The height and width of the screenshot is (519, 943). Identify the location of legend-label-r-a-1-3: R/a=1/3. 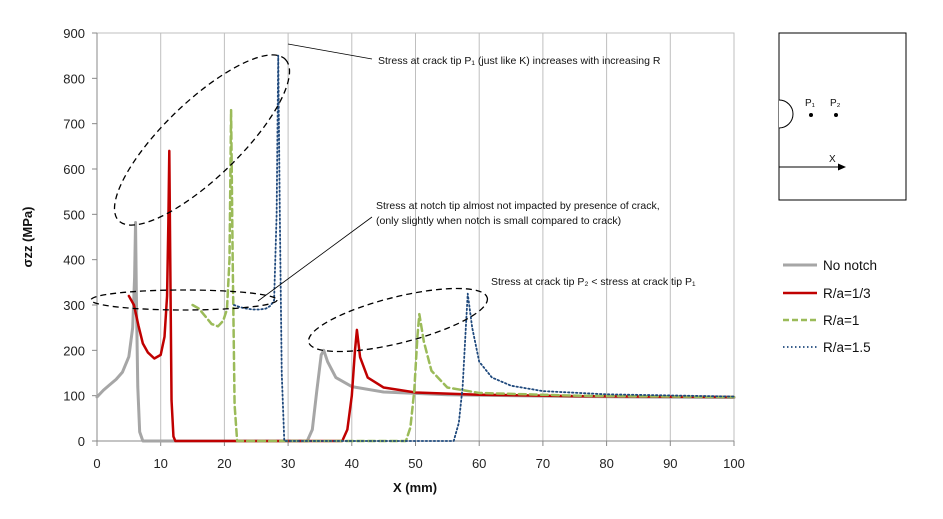
(847, 293).